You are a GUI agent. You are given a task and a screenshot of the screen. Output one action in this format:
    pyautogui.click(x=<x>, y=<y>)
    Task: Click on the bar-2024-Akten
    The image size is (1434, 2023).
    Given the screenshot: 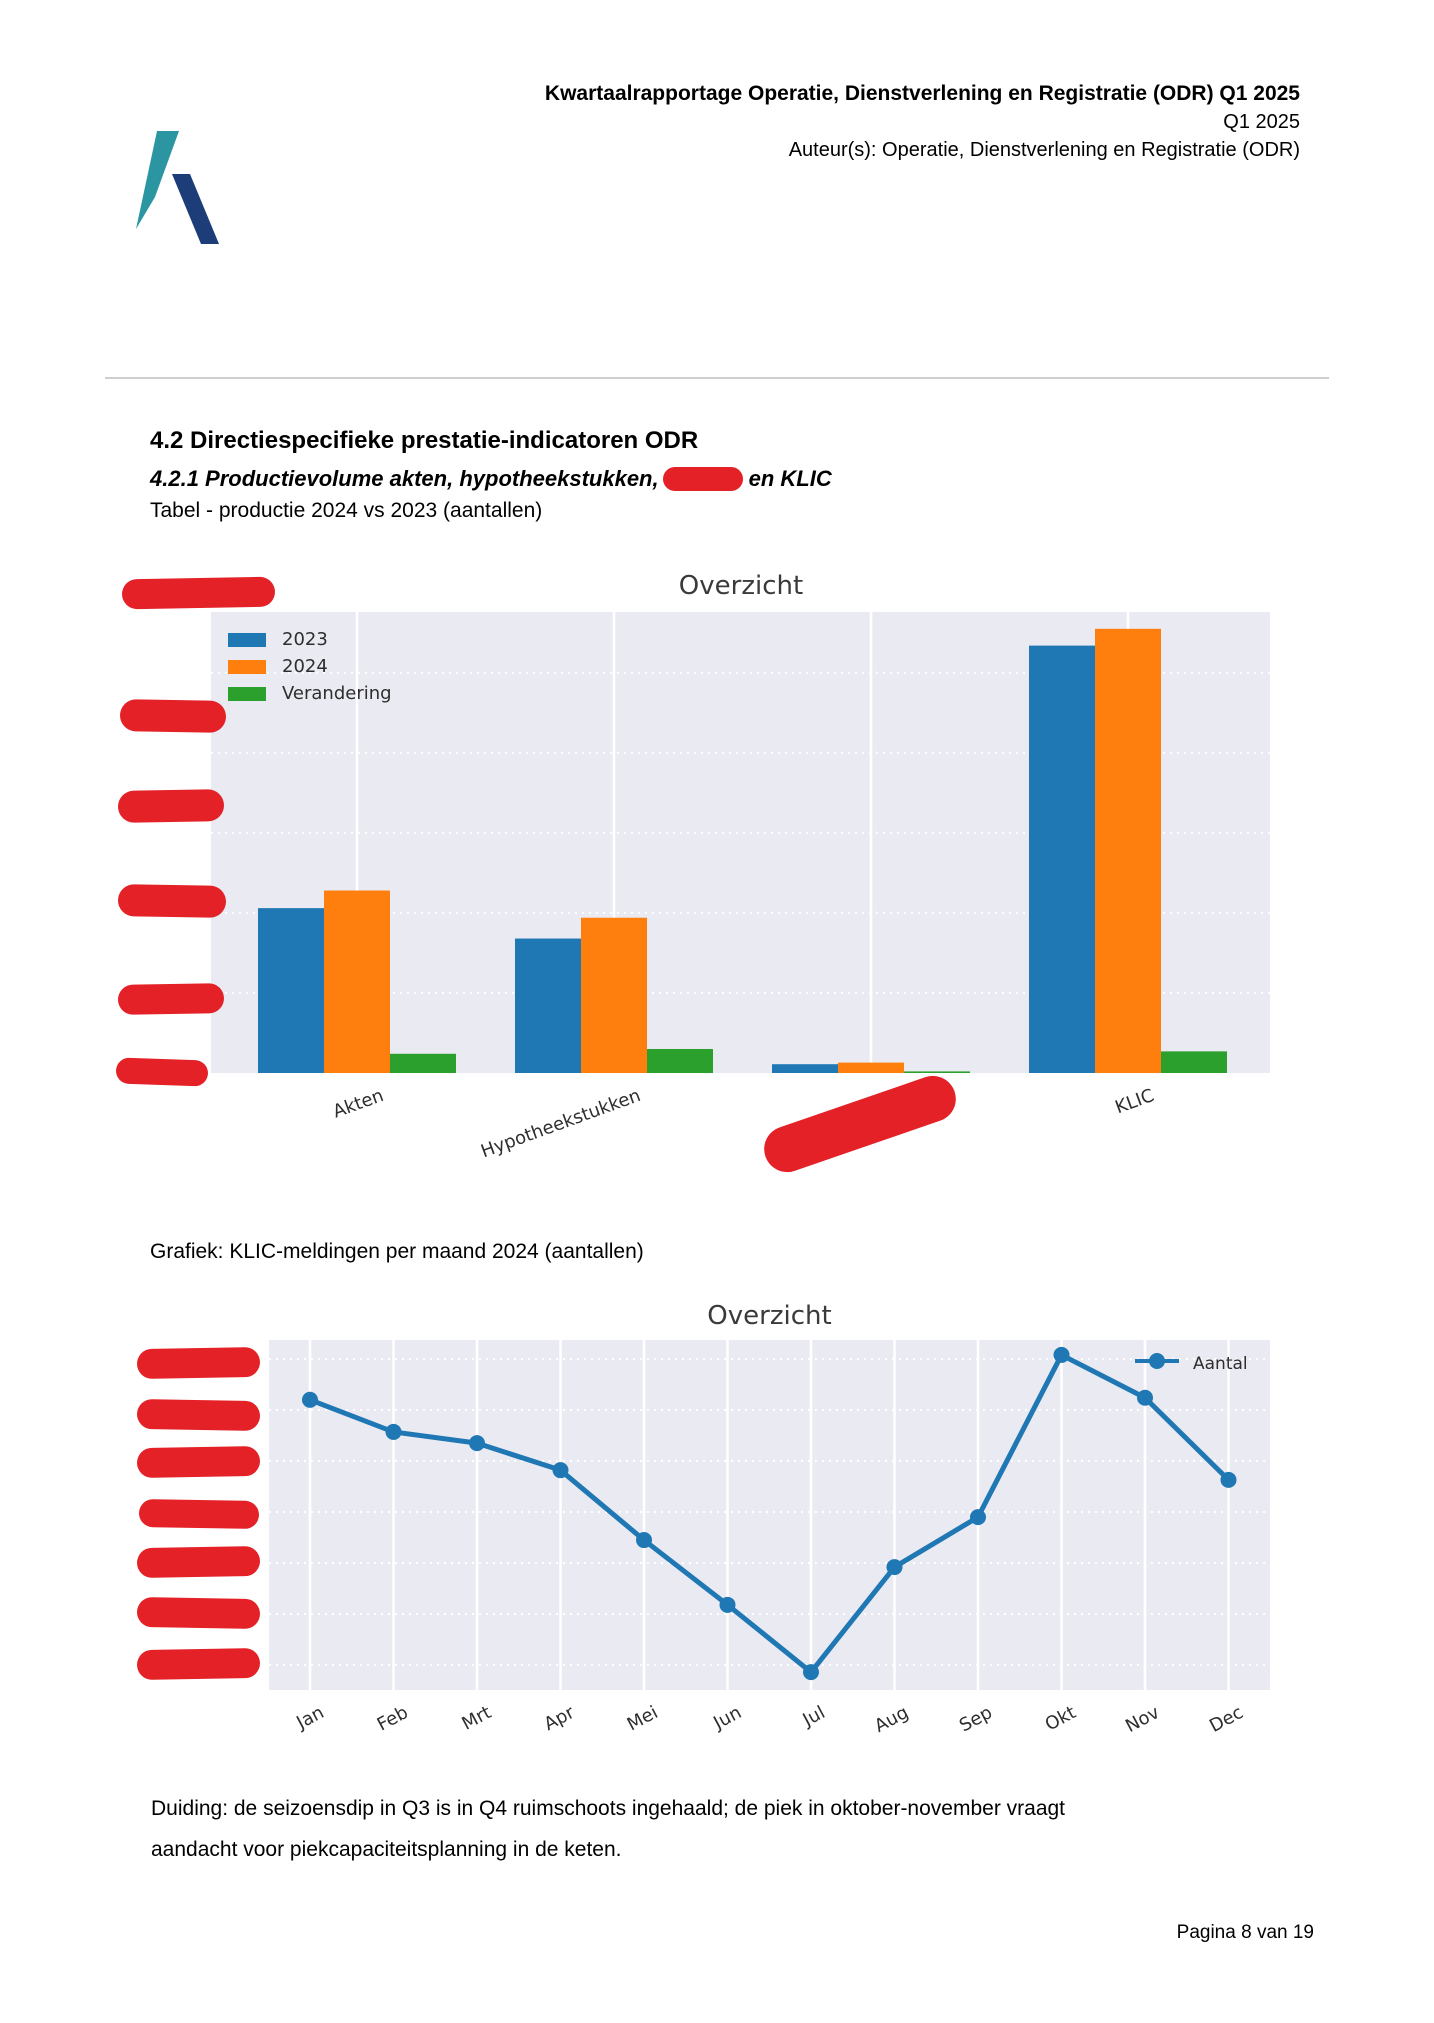 What is the action you would take?
    pyautogui.click(x=357, y=981)
    